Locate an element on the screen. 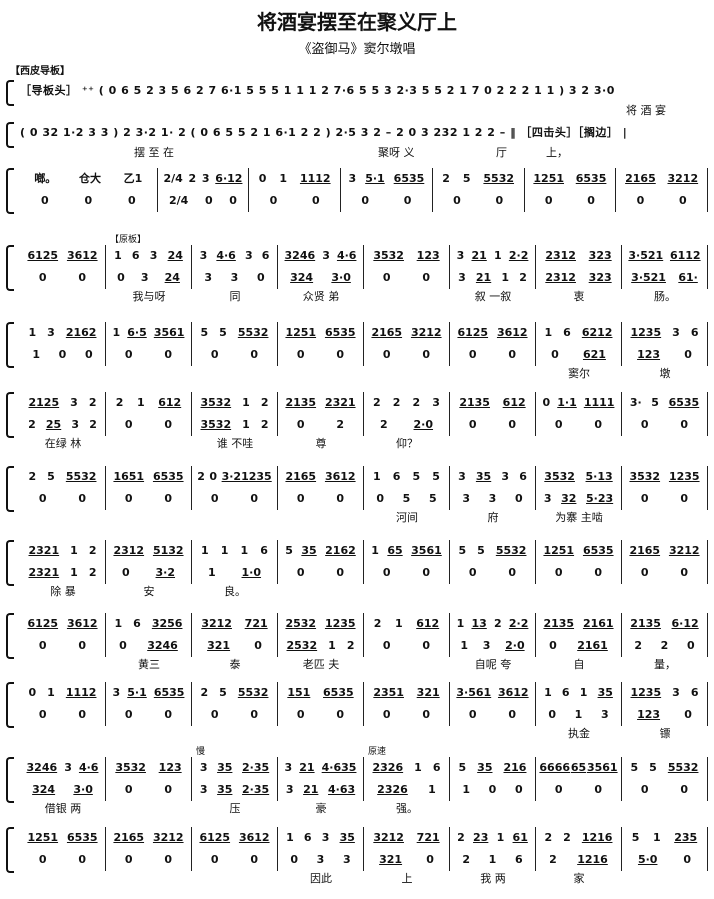 The image size is (714, 899). lyric-text: 河间 is located at coordinates (407, 517).